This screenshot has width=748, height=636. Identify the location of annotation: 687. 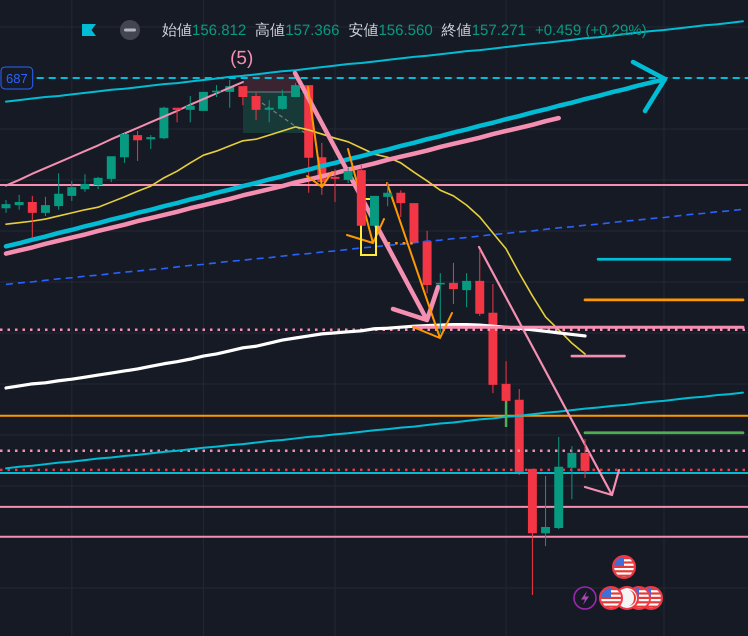
(17, 78).